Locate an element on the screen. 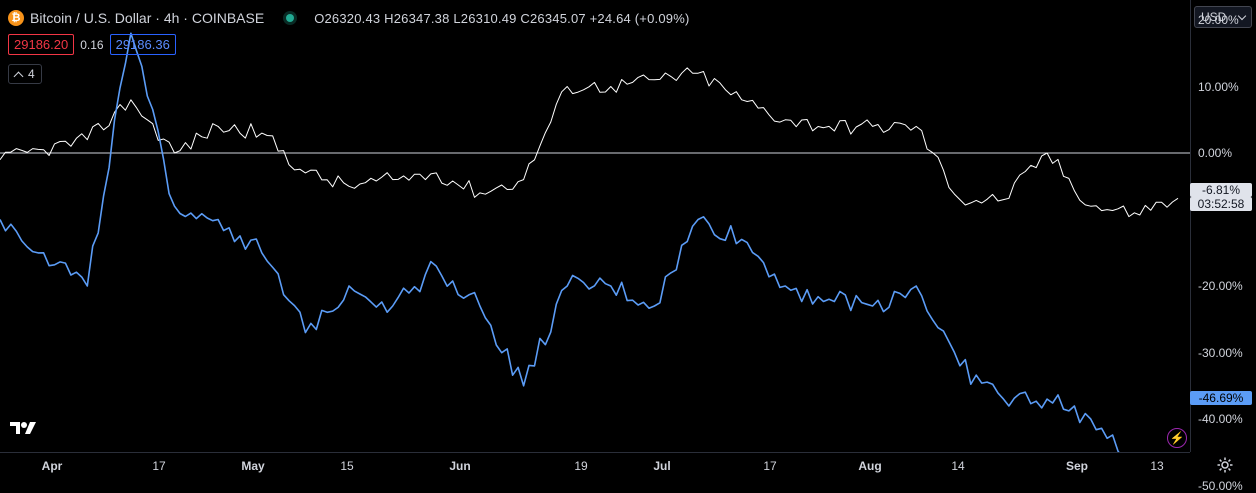 This screenshot has height=493, width=1256. settings-gear-icon is located at coordinates (1225, 465).